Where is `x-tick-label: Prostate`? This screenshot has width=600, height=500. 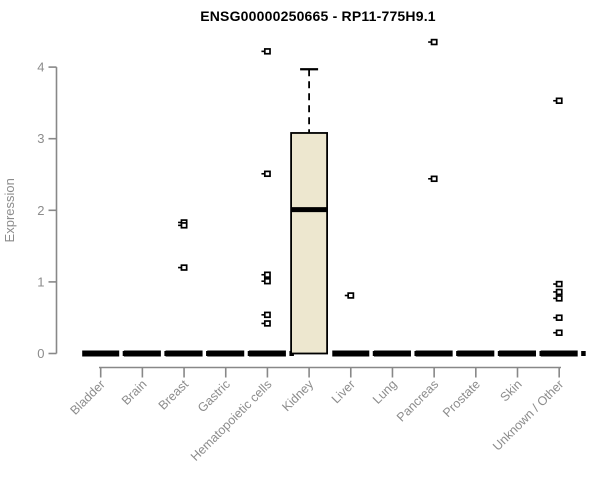
x-tick-label: Prostate is located at coordinates (461, 398).